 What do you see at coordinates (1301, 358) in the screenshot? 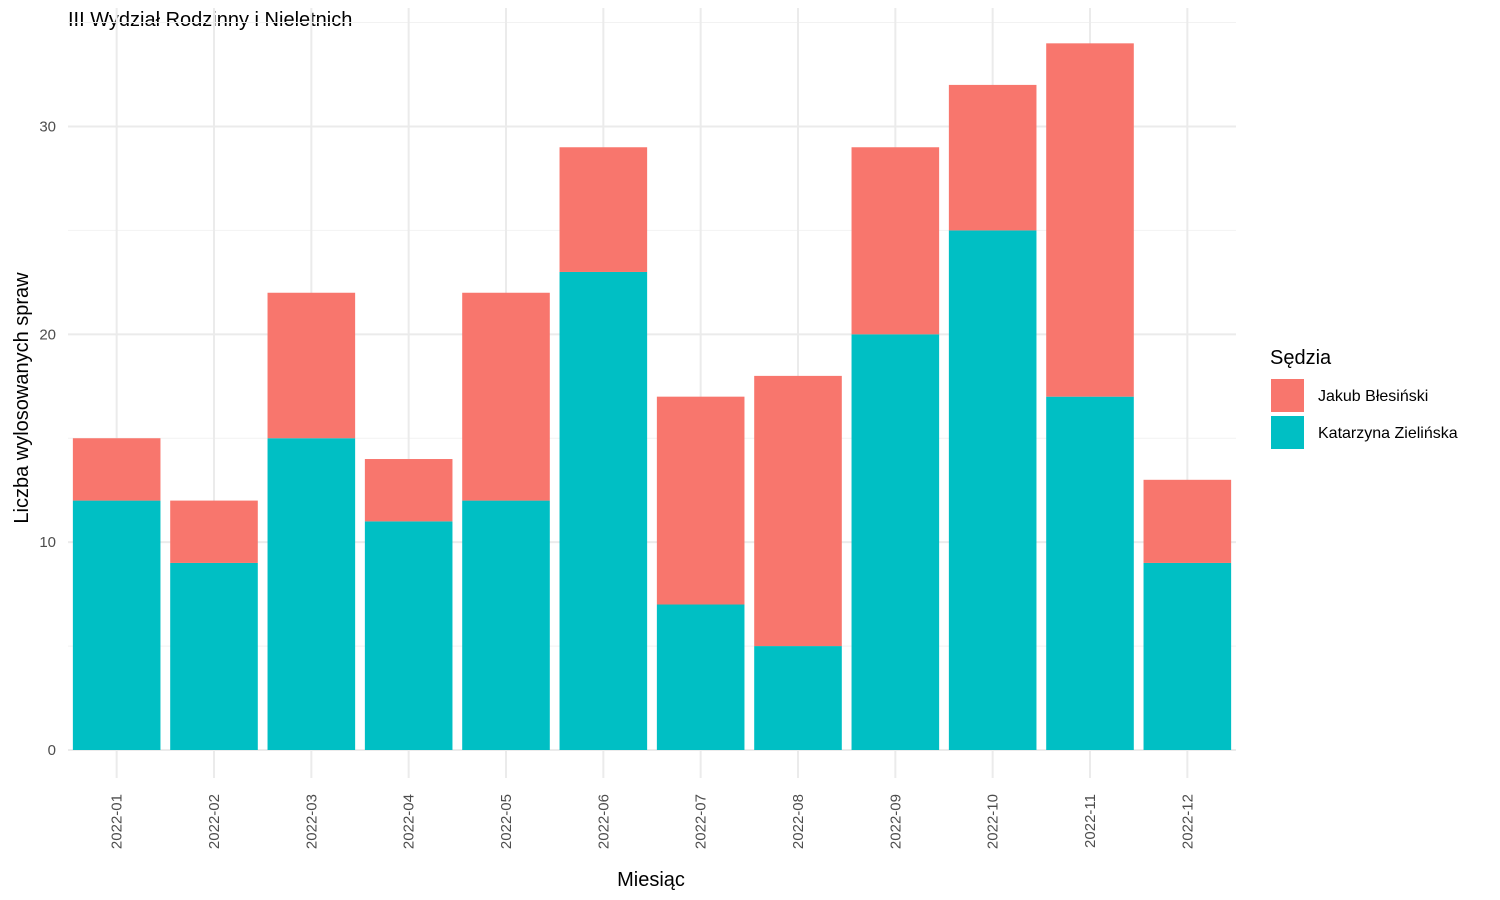
I see `legend-title: Sędzia` at bounding box center [1301, 358].